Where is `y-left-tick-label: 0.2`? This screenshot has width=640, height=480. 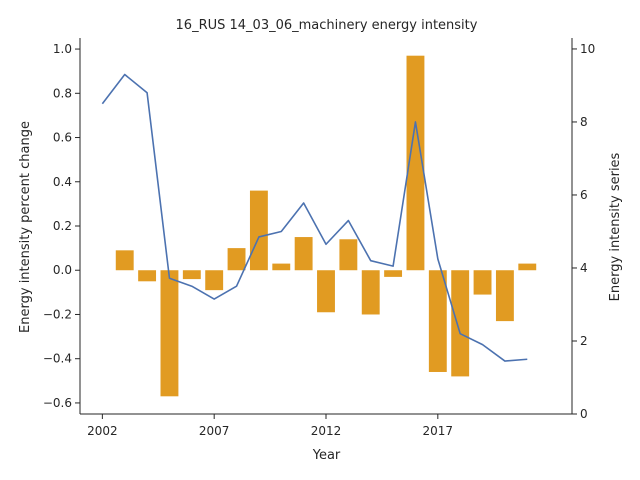 y-left-tick-label: 0.2 is located at coordinates (62, 226).